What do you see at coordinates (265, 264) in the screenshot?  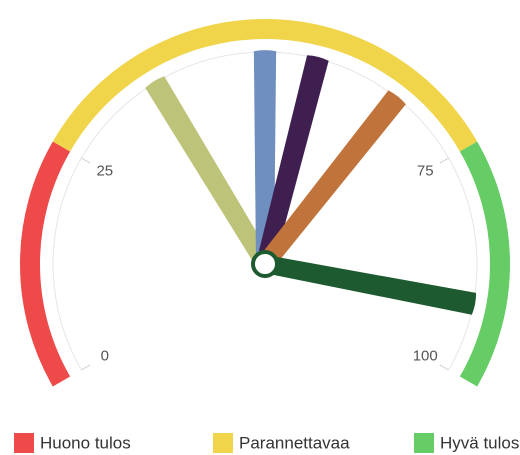 I see `pivot` at bounding box center [265, 264].